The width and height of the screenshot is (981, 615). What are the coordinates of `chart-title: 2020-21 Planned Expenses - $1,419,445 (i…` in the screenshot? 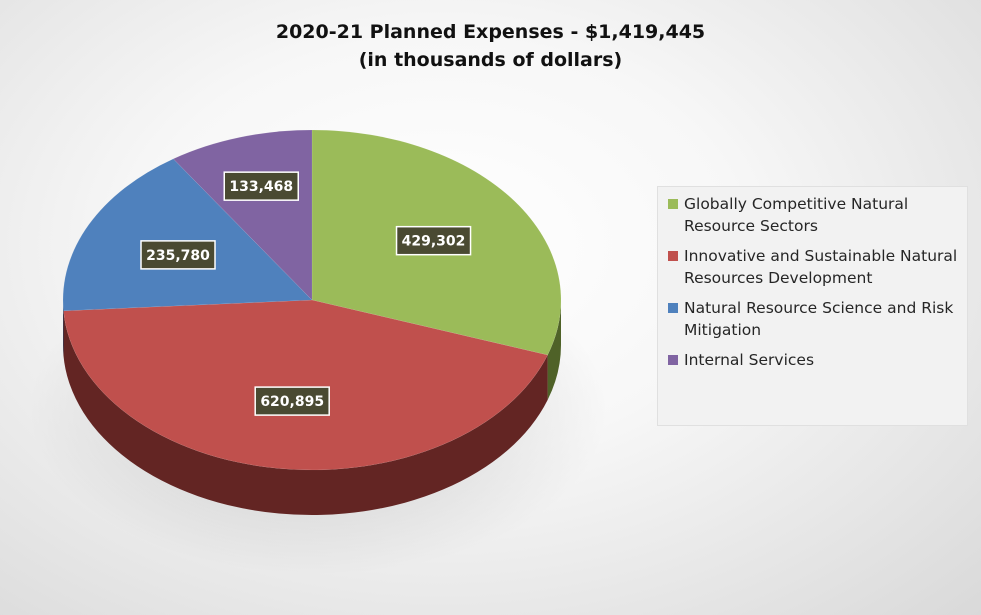 It's located at (490, 46).